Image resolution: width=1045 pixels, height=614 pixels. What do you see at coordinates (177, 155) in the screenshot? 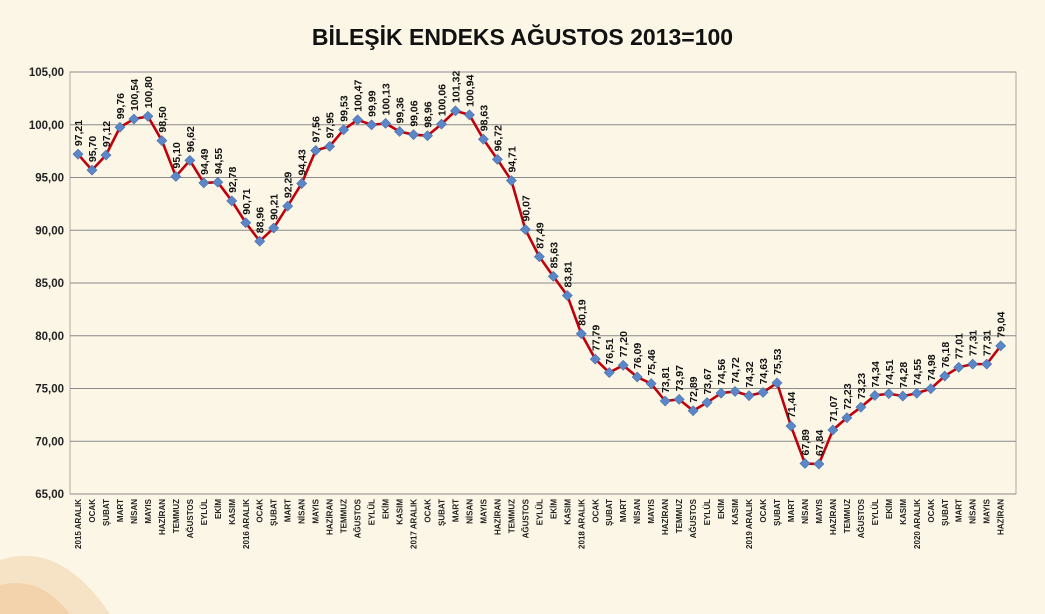
I see `data-label: 95,10` at bounding box center [177, 155].